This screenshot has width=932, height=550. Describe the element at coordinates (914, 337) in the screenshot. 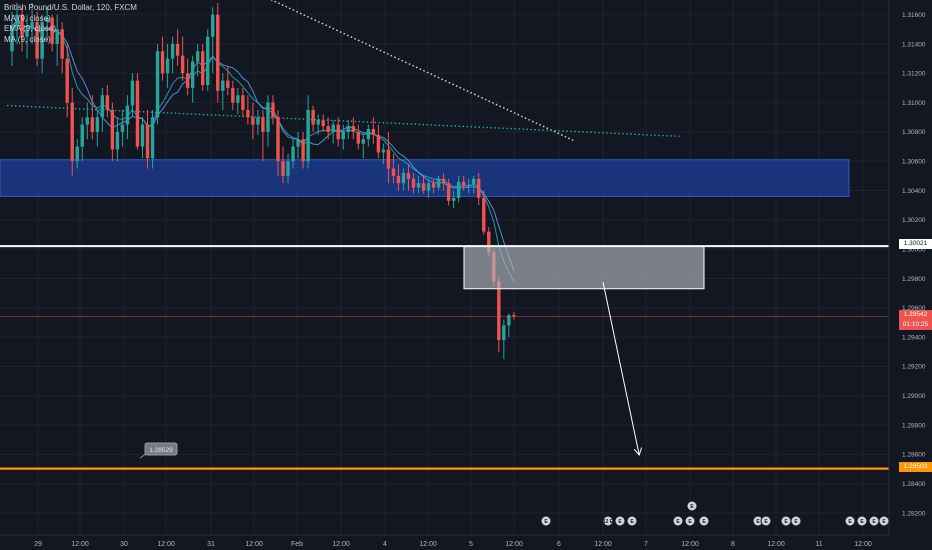

I see `y-tick-label: 1.29400` at that location.